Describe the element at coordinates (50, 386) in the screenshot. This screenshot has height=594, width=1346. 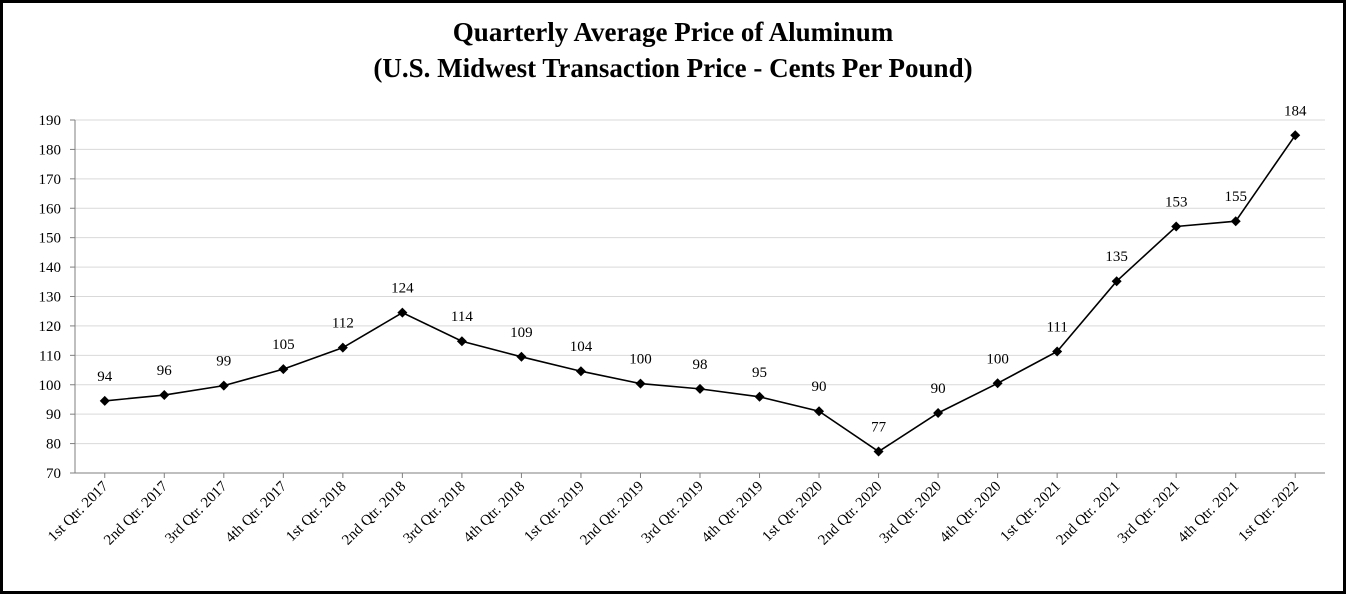
I see `y-tick-label: 100` at that location.